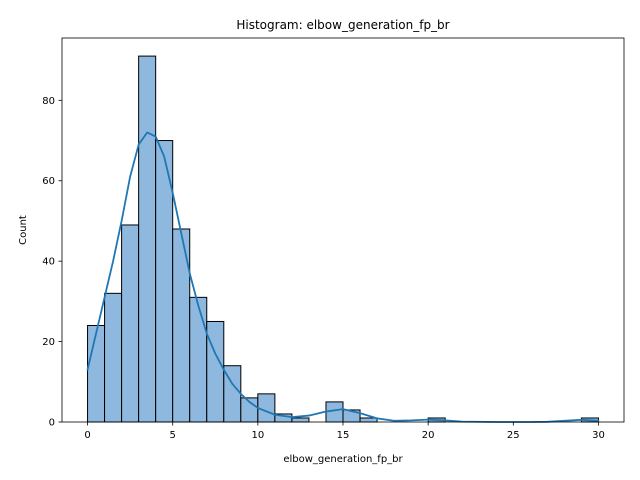 This screenshot has height=480, width=640. What do you see at coordinates (257, 435) in the screenshot?
I see `x-tick-label: 10` at bounding box center [257, 435].